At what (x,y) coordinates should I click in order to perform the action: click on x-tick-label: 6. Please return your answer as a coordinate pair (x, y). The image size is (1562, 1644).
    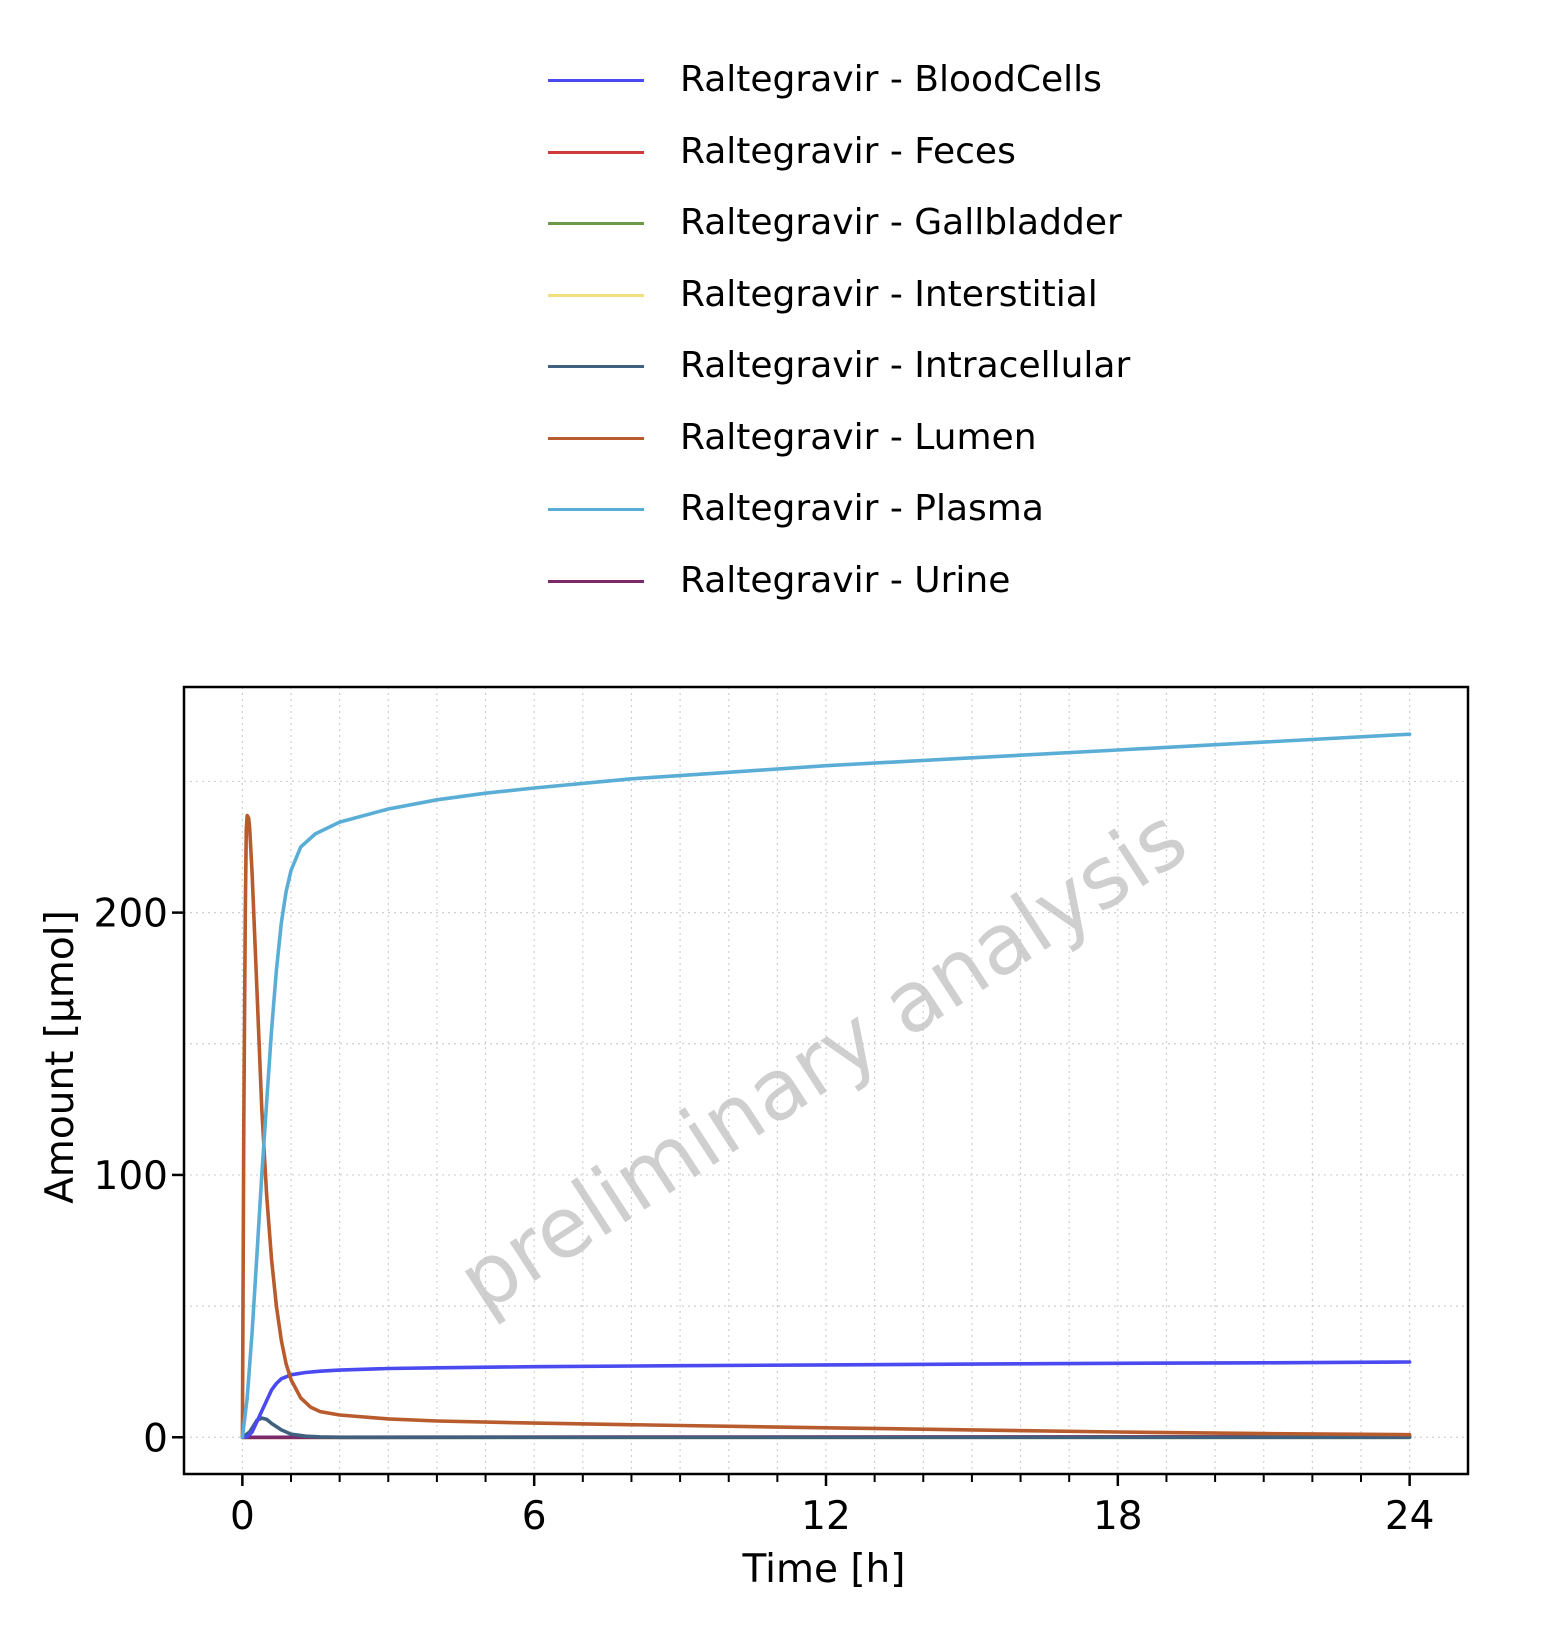
    Looking at the image, I should click on (534, 1516).